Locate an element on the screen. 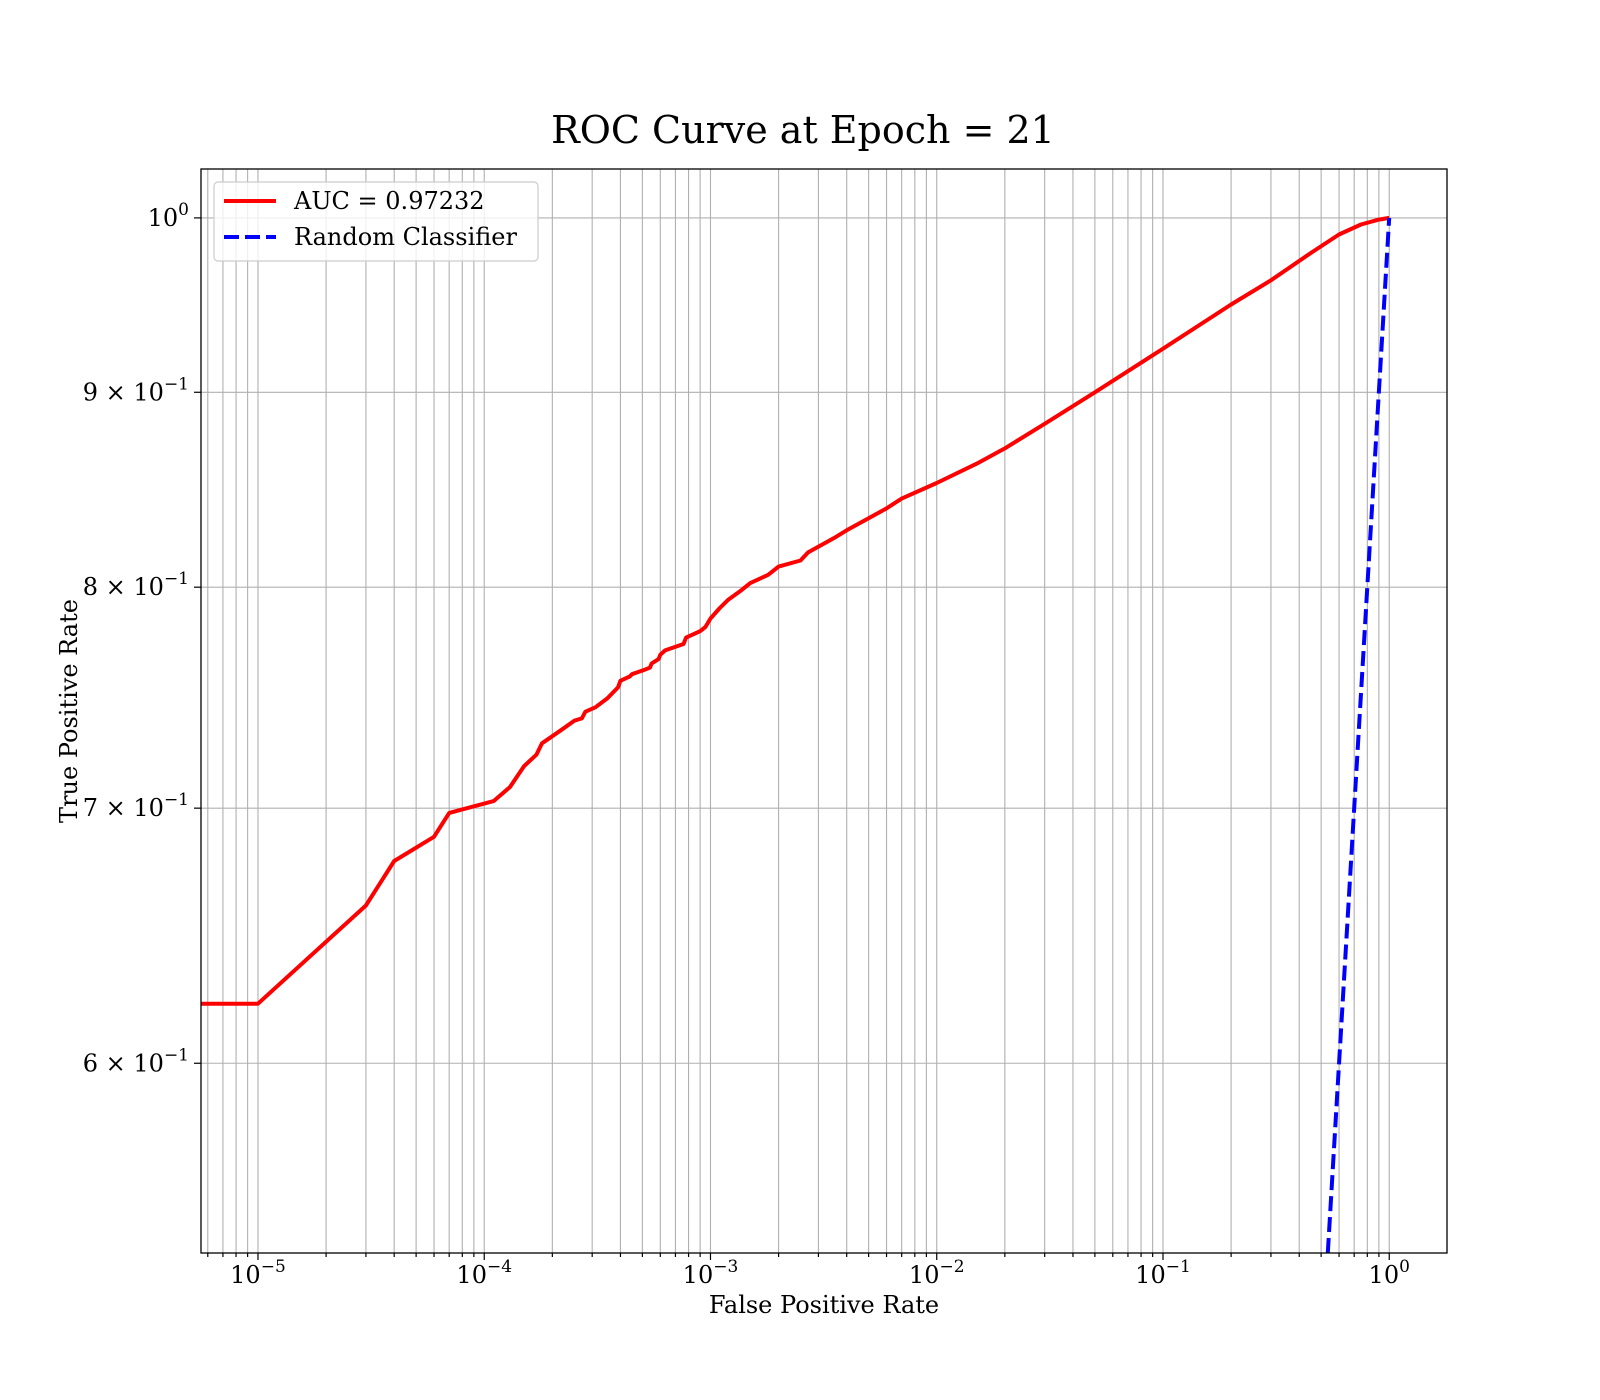  y-tick-label: 100 is located at coordinates (168, 216).